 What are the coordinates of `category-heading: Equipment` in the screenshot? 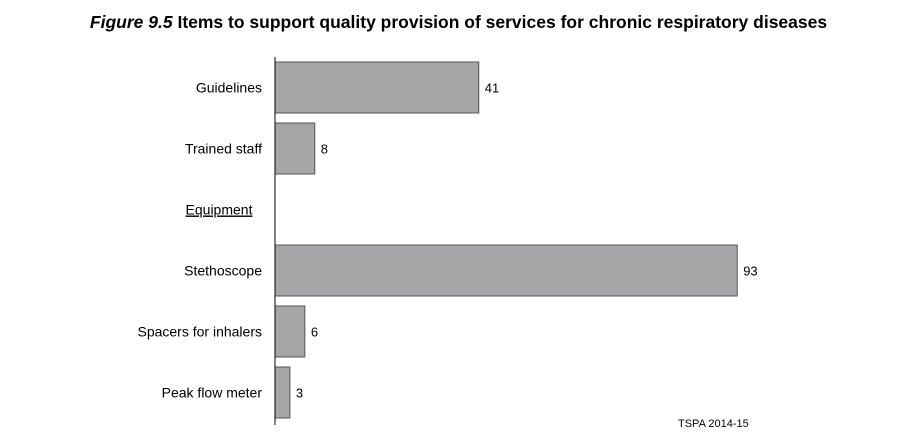 It's located at (219, 210).